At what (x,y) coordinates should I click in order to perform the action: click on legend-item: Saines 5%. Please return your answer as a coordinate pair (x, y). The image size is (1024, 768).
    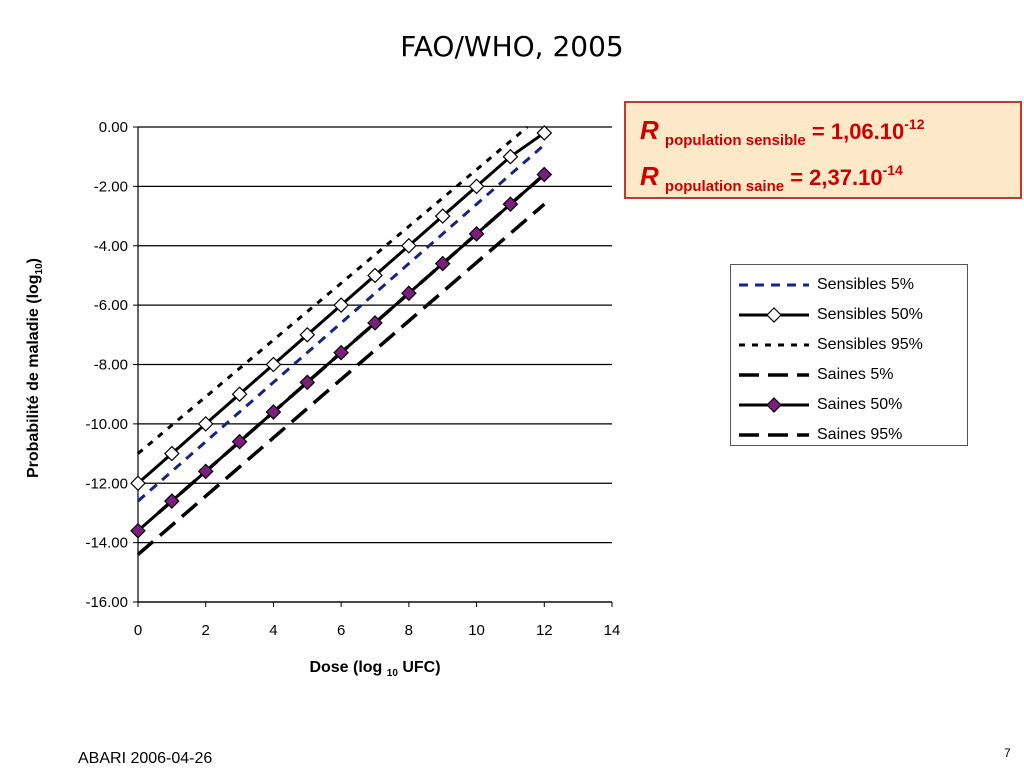
    Looking at the image, I should click on (850, 376).